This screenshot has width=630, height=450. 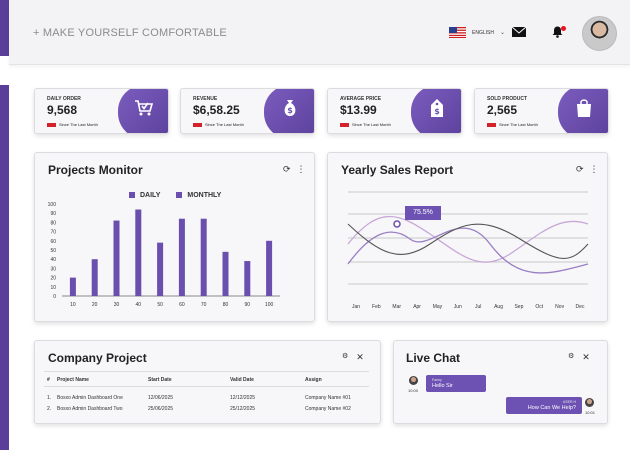 What do you see at coordinates (599, 33) in the screenshot?
I see `avatar` at bounding box center [599, 33].